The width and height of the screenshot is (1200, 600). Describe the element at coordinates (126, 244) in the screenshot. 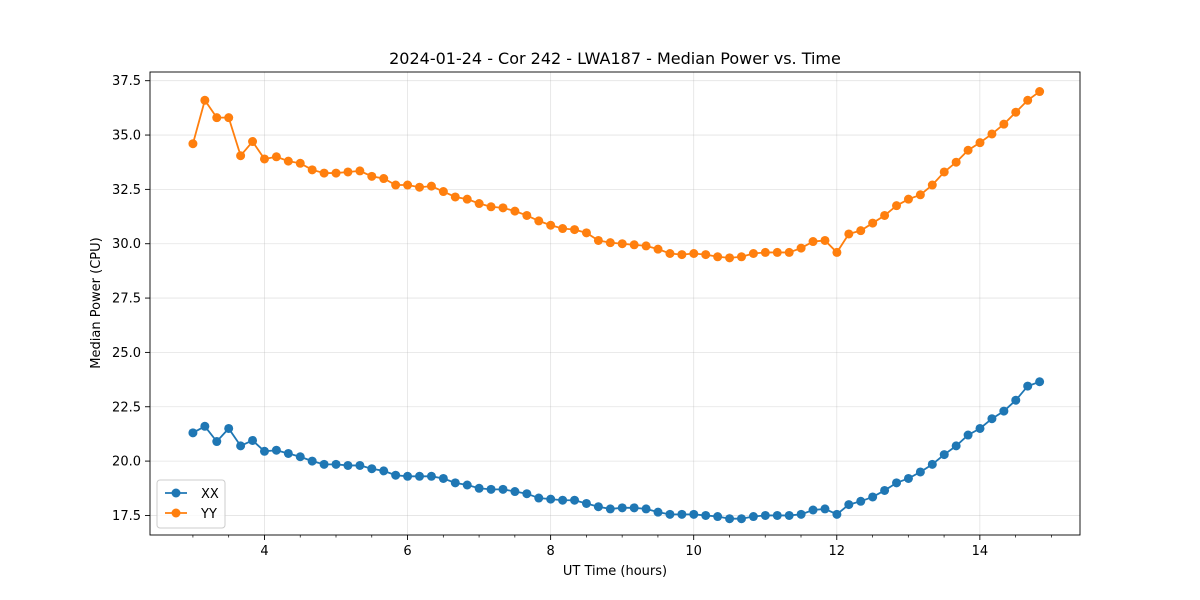

I see `y-tick-label: 30.0` at that location.